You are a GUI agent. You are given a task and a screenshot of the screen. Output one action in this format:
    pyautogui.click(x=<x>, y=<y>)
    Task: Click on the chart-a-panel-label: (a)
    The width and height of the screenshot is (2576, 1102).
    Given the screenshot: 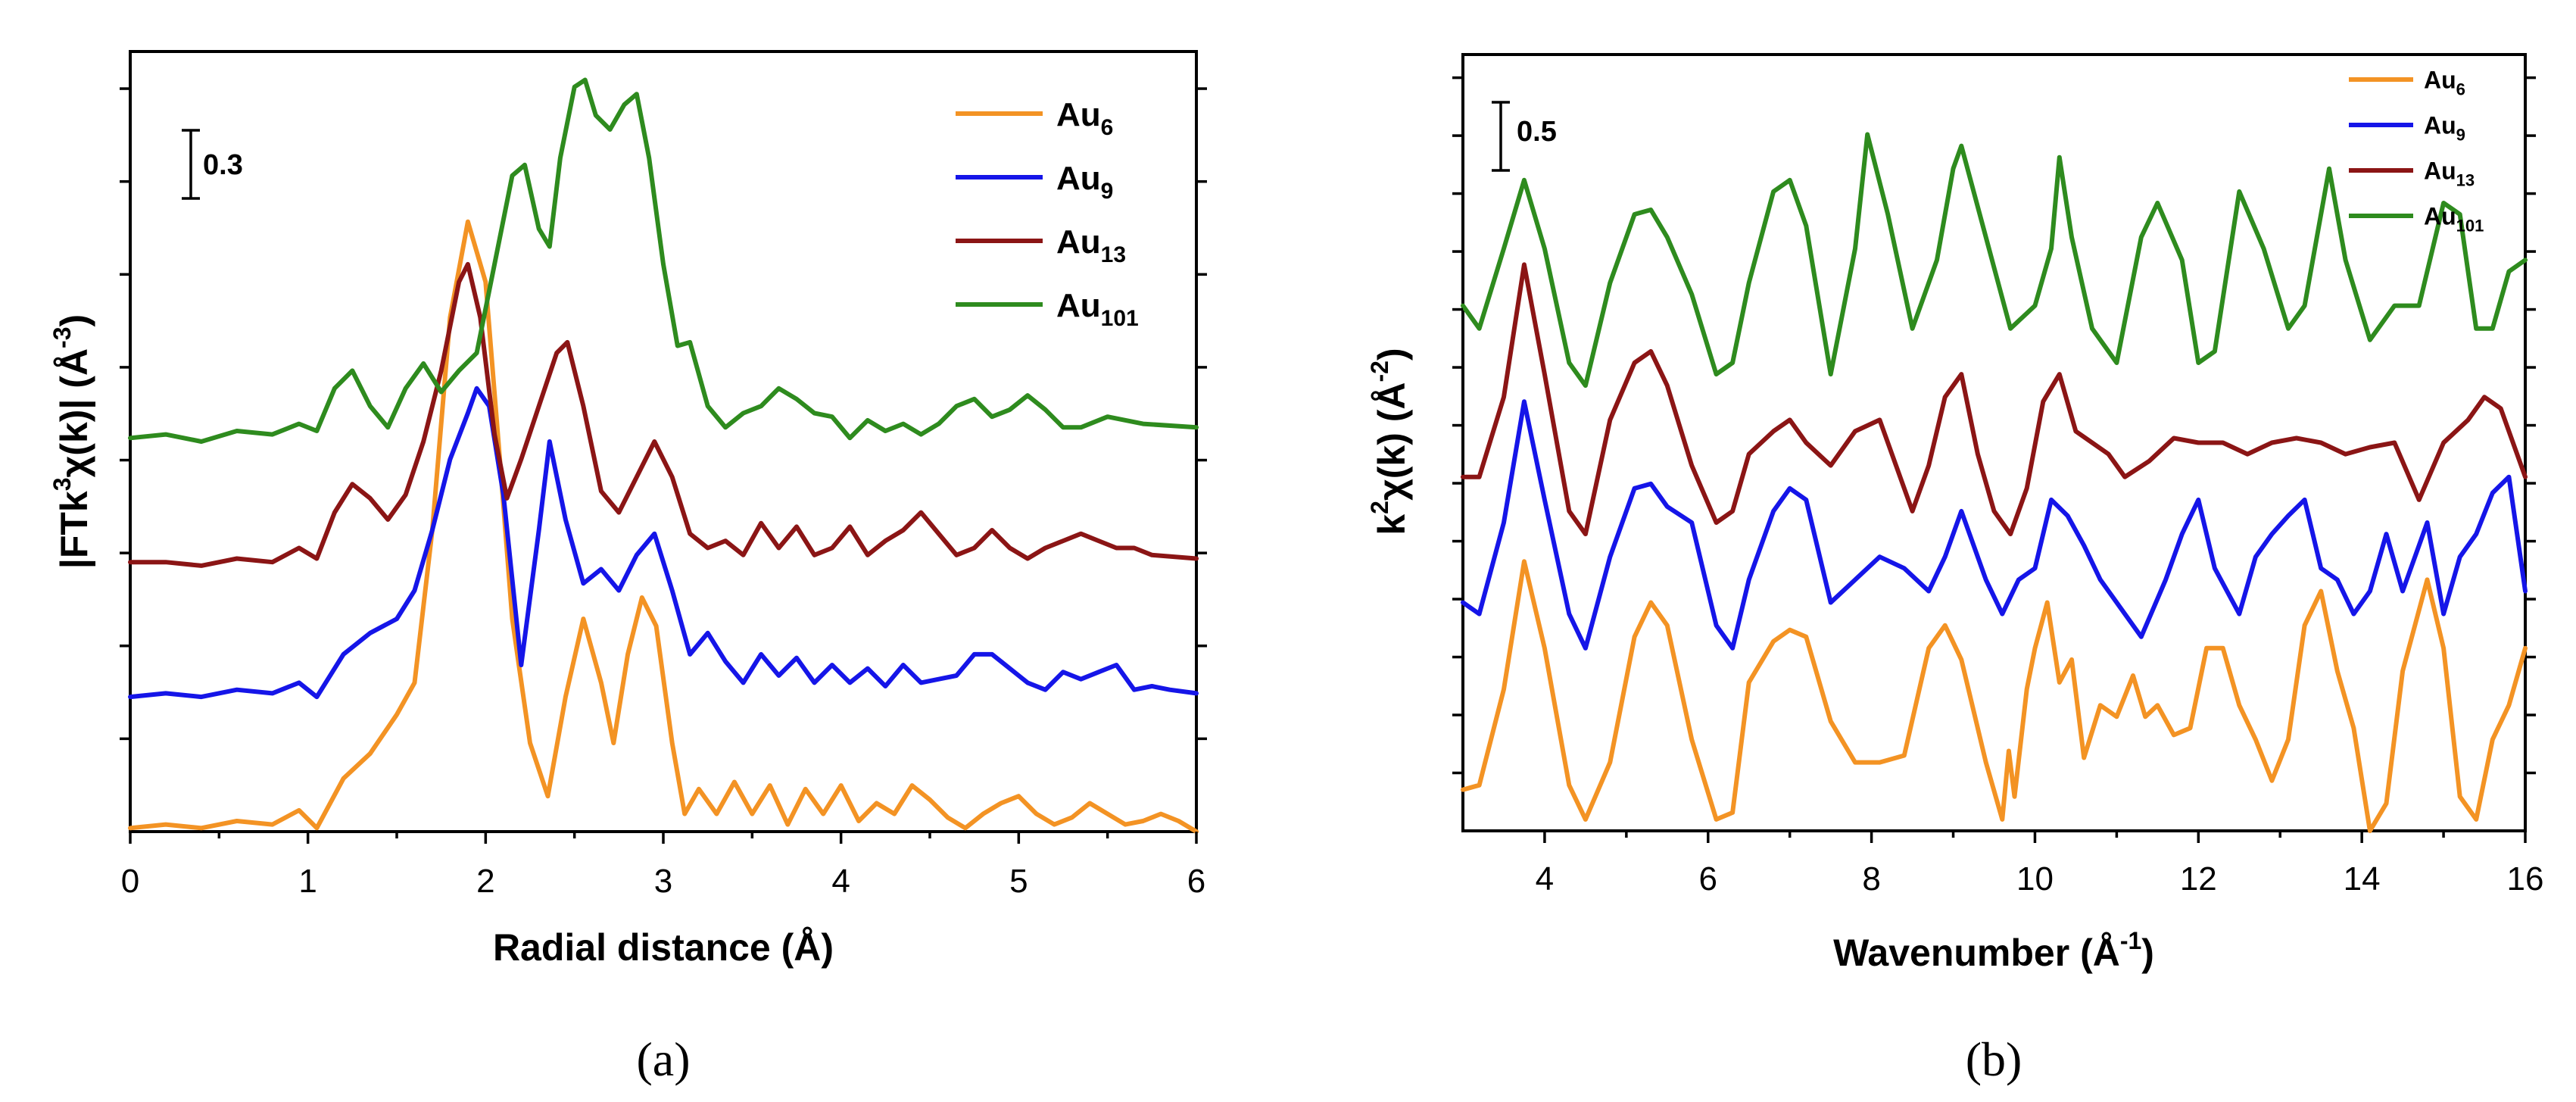 What is the action you would take?
    pyautogui.click(x=663, y=1059)
    